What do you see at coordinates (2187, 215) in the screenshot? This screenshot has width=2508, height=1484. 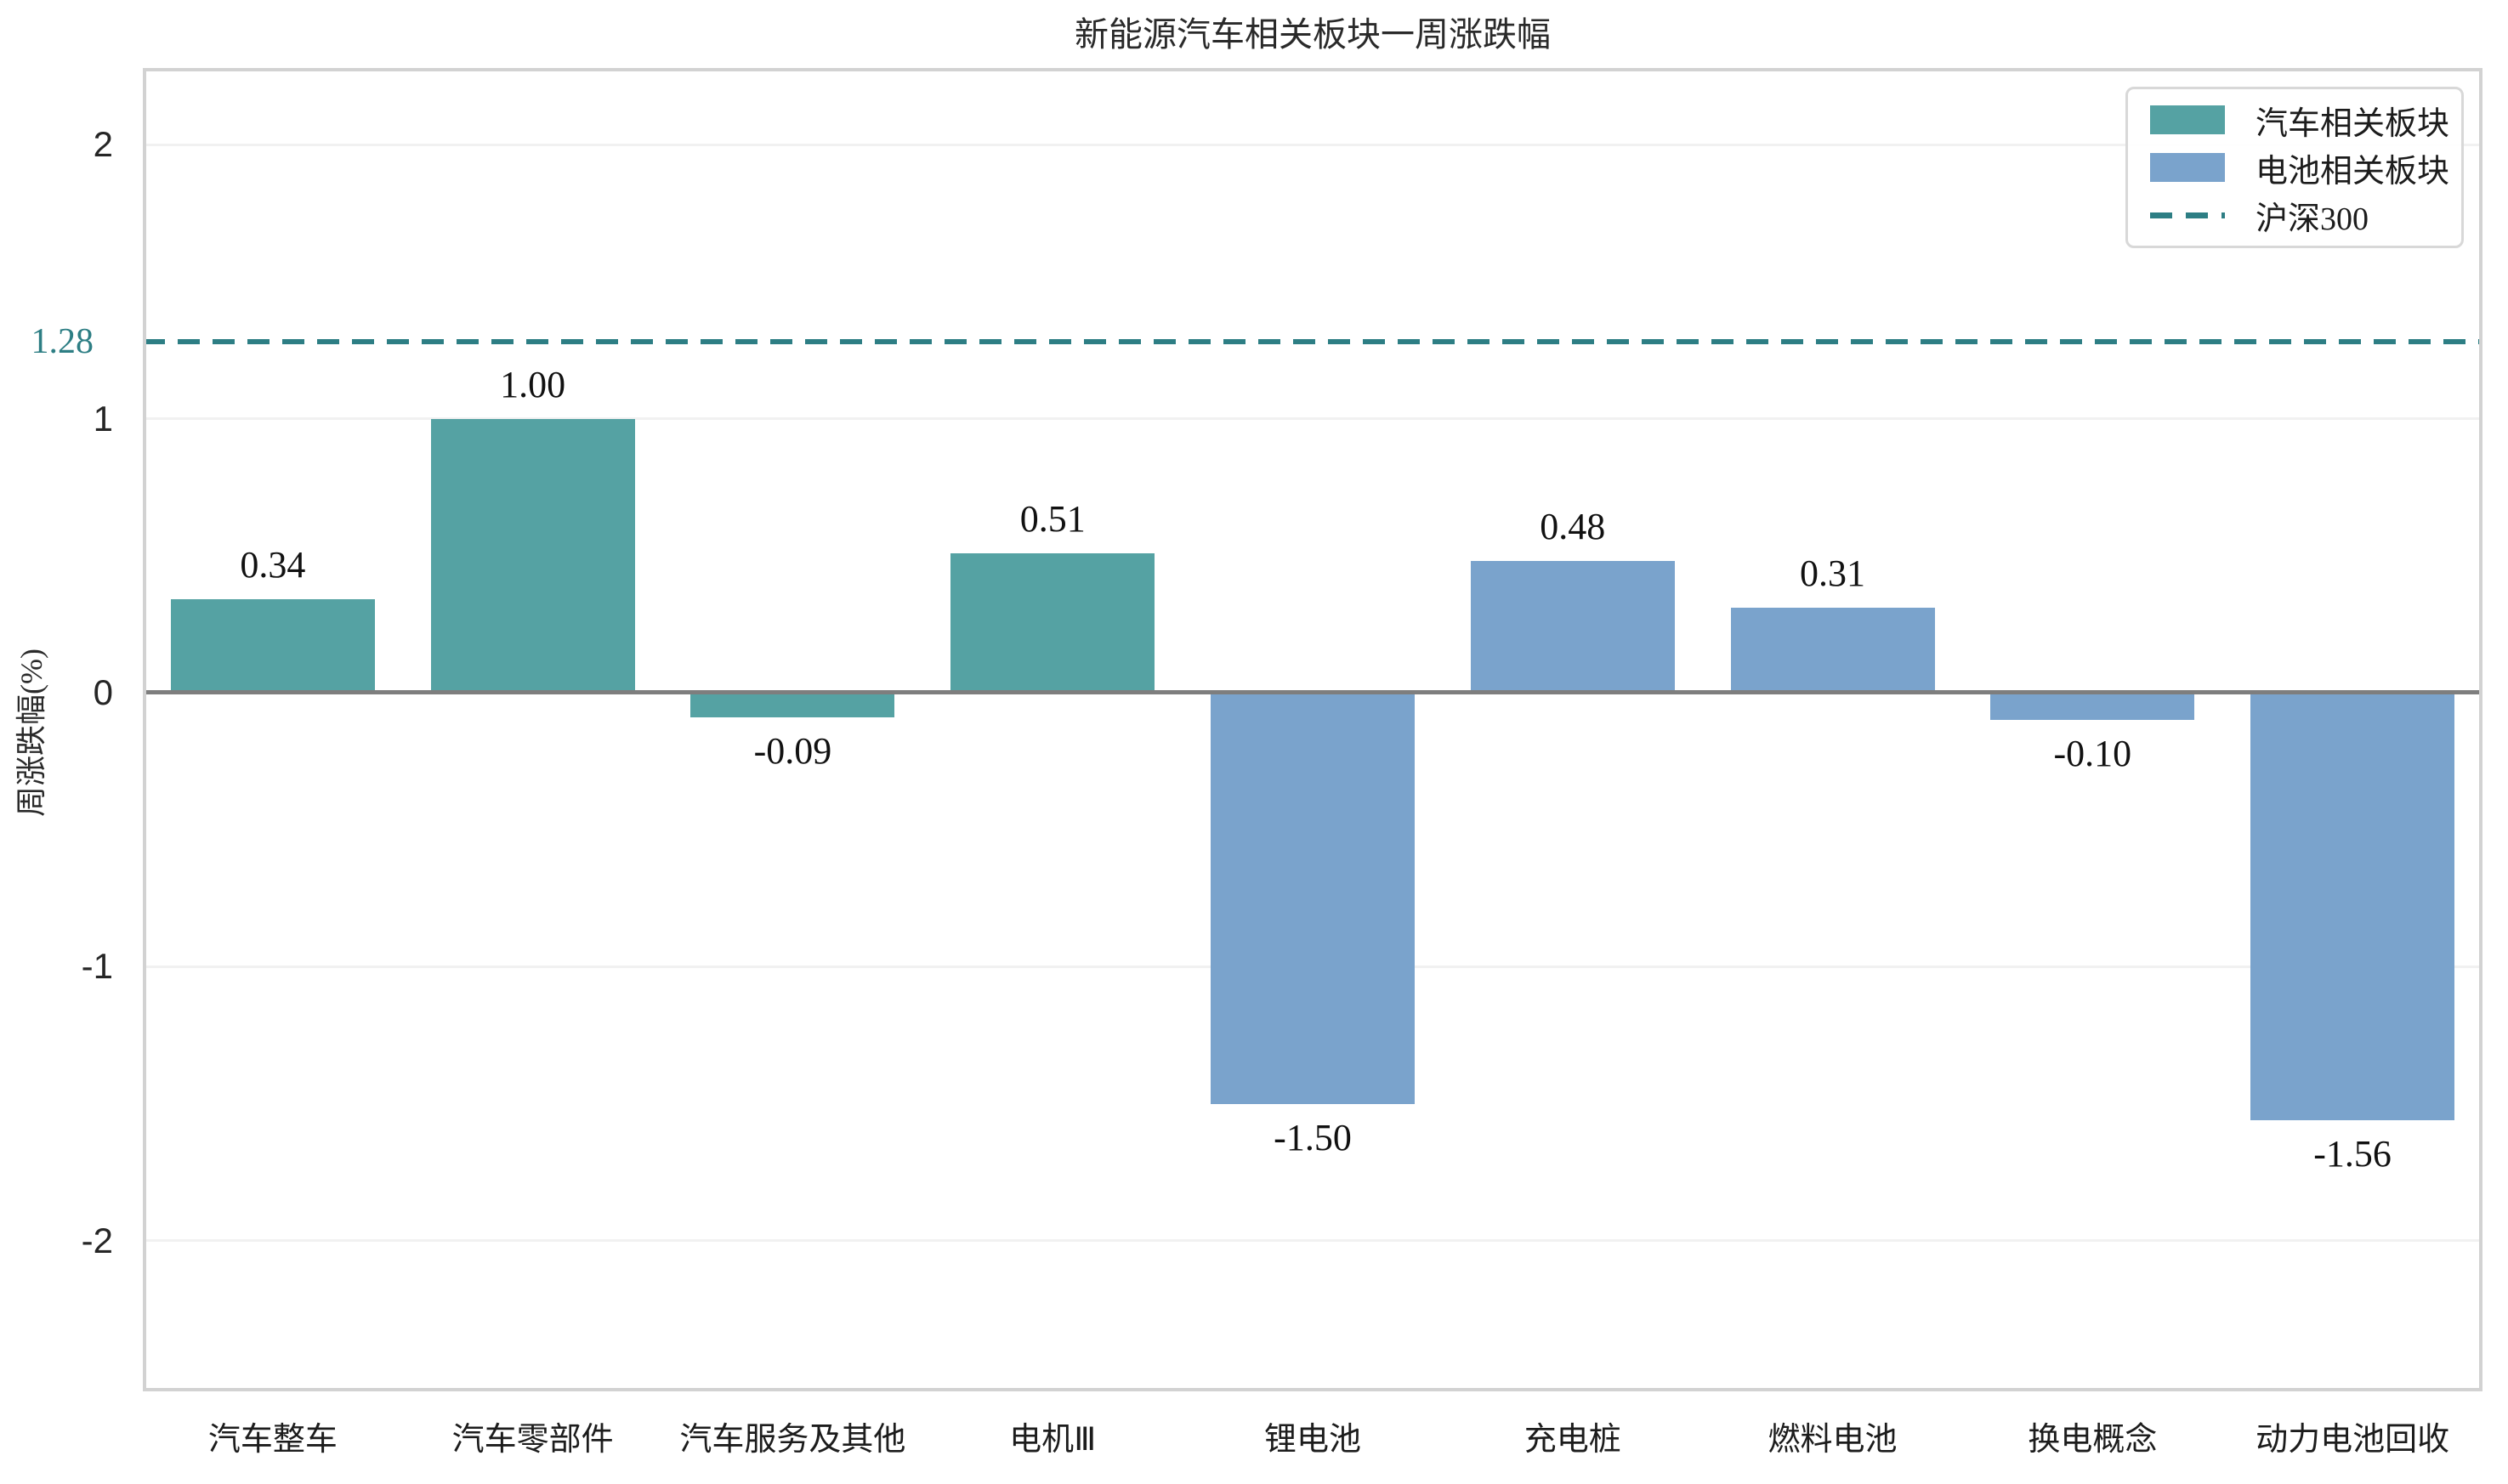 I see `legend-dashed-line-icon` at bounding box center [2187, 215].